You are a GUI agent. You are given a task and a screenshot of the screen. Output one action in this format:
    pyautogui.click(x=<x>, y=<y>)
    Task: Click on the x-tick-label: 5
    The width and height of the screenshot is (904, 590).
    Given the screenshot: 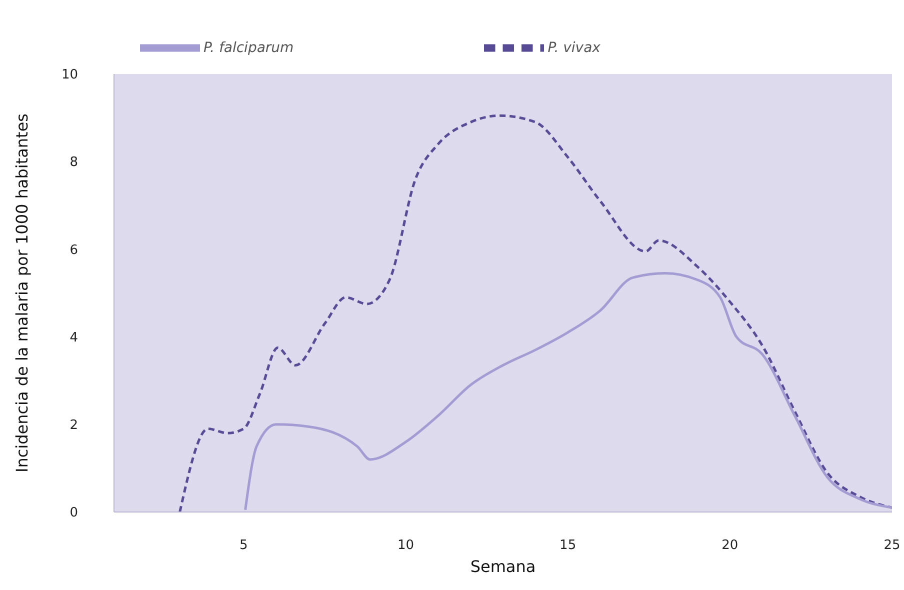 What is the action you would take?
    pyautogui.click(x=244, y=546)
    